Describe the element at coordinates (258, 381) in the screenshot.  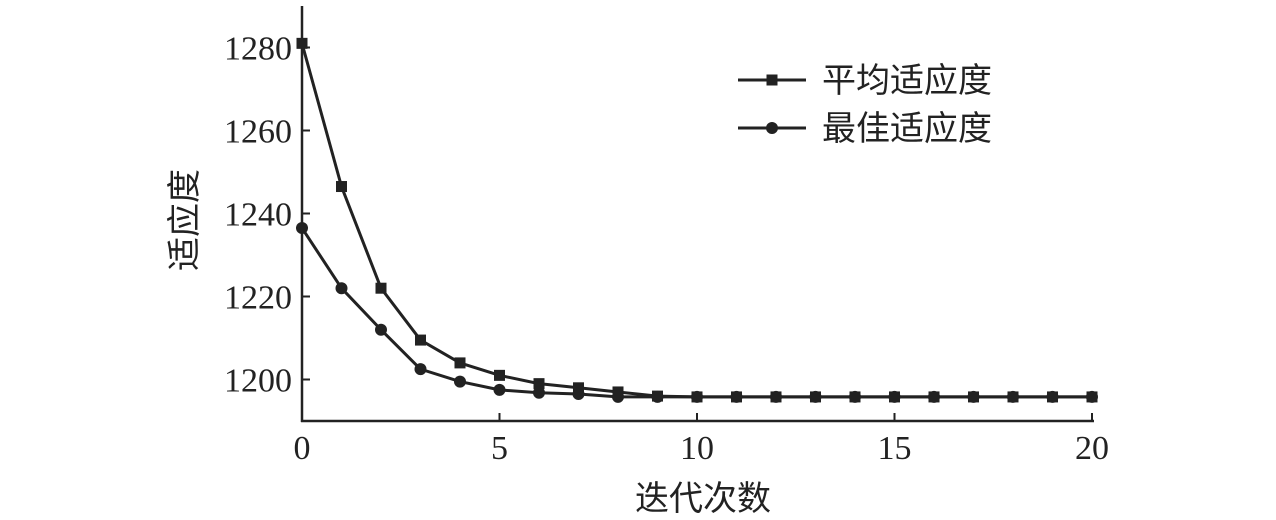
I see `y-tick-label: 1200` at that location.